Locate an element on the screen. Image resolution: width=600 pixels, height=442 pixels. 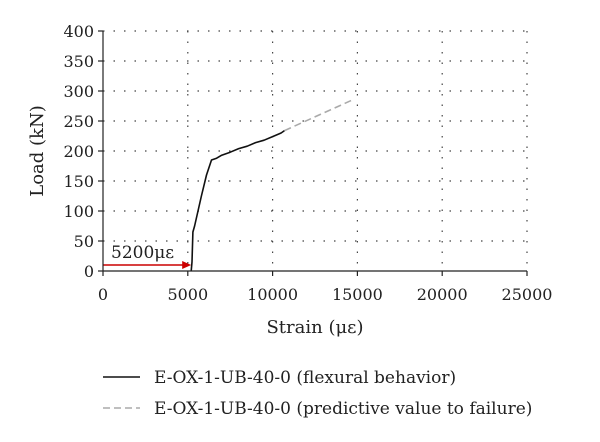
series-layer is located at coordinates (271, 185).